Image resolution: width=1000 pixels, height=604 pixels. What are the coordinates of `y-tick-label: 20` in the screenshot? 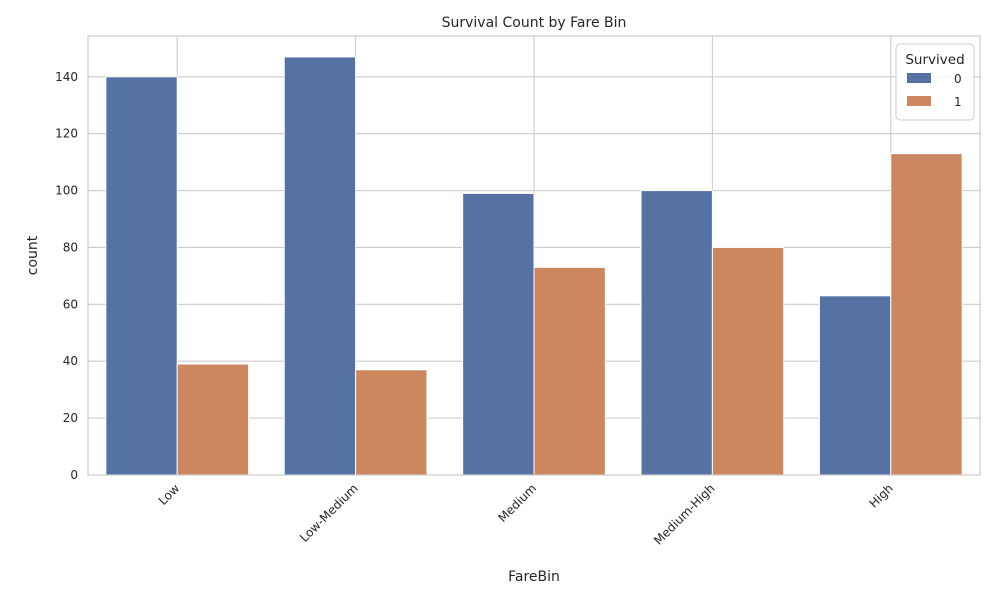 It's located at (70, 418).